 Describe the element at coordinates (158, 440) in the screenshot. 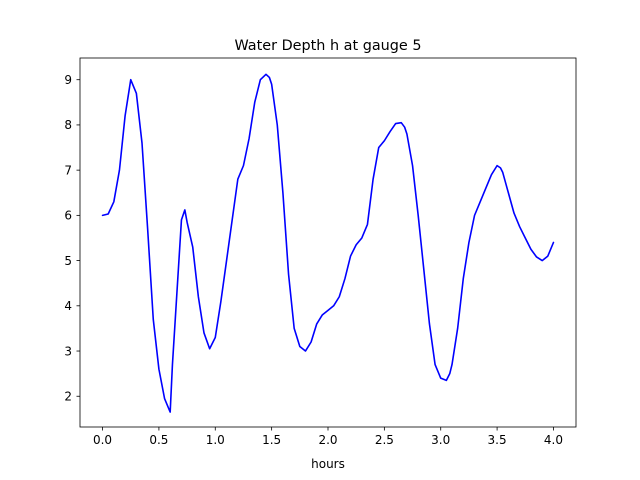

I see `x-tick-label: 0.5` at that location.